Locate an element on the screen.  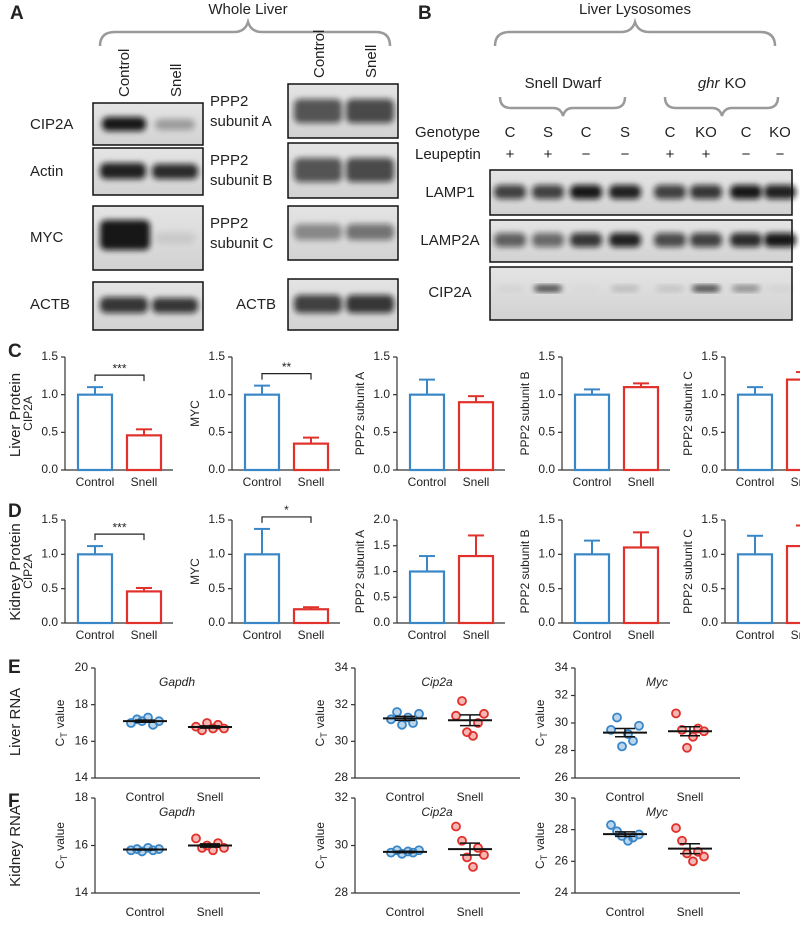
panel-label: A is located at coordinates (17, 13).